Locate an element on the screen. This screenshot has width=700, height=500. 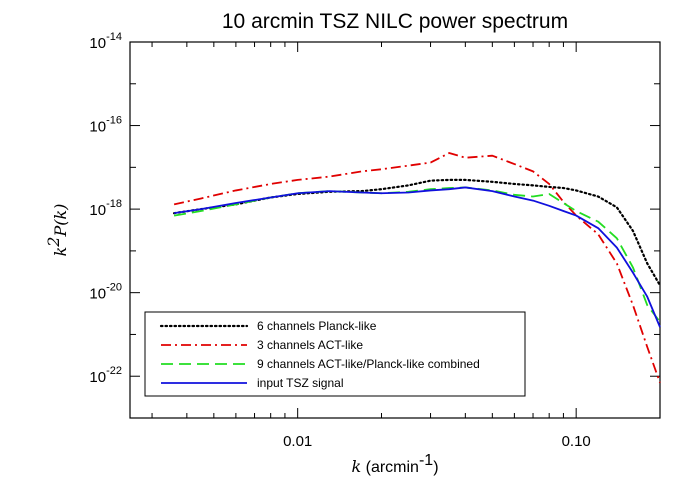
legend-label-1: 3 channels ACT-like is located at coordinates (310, 345).